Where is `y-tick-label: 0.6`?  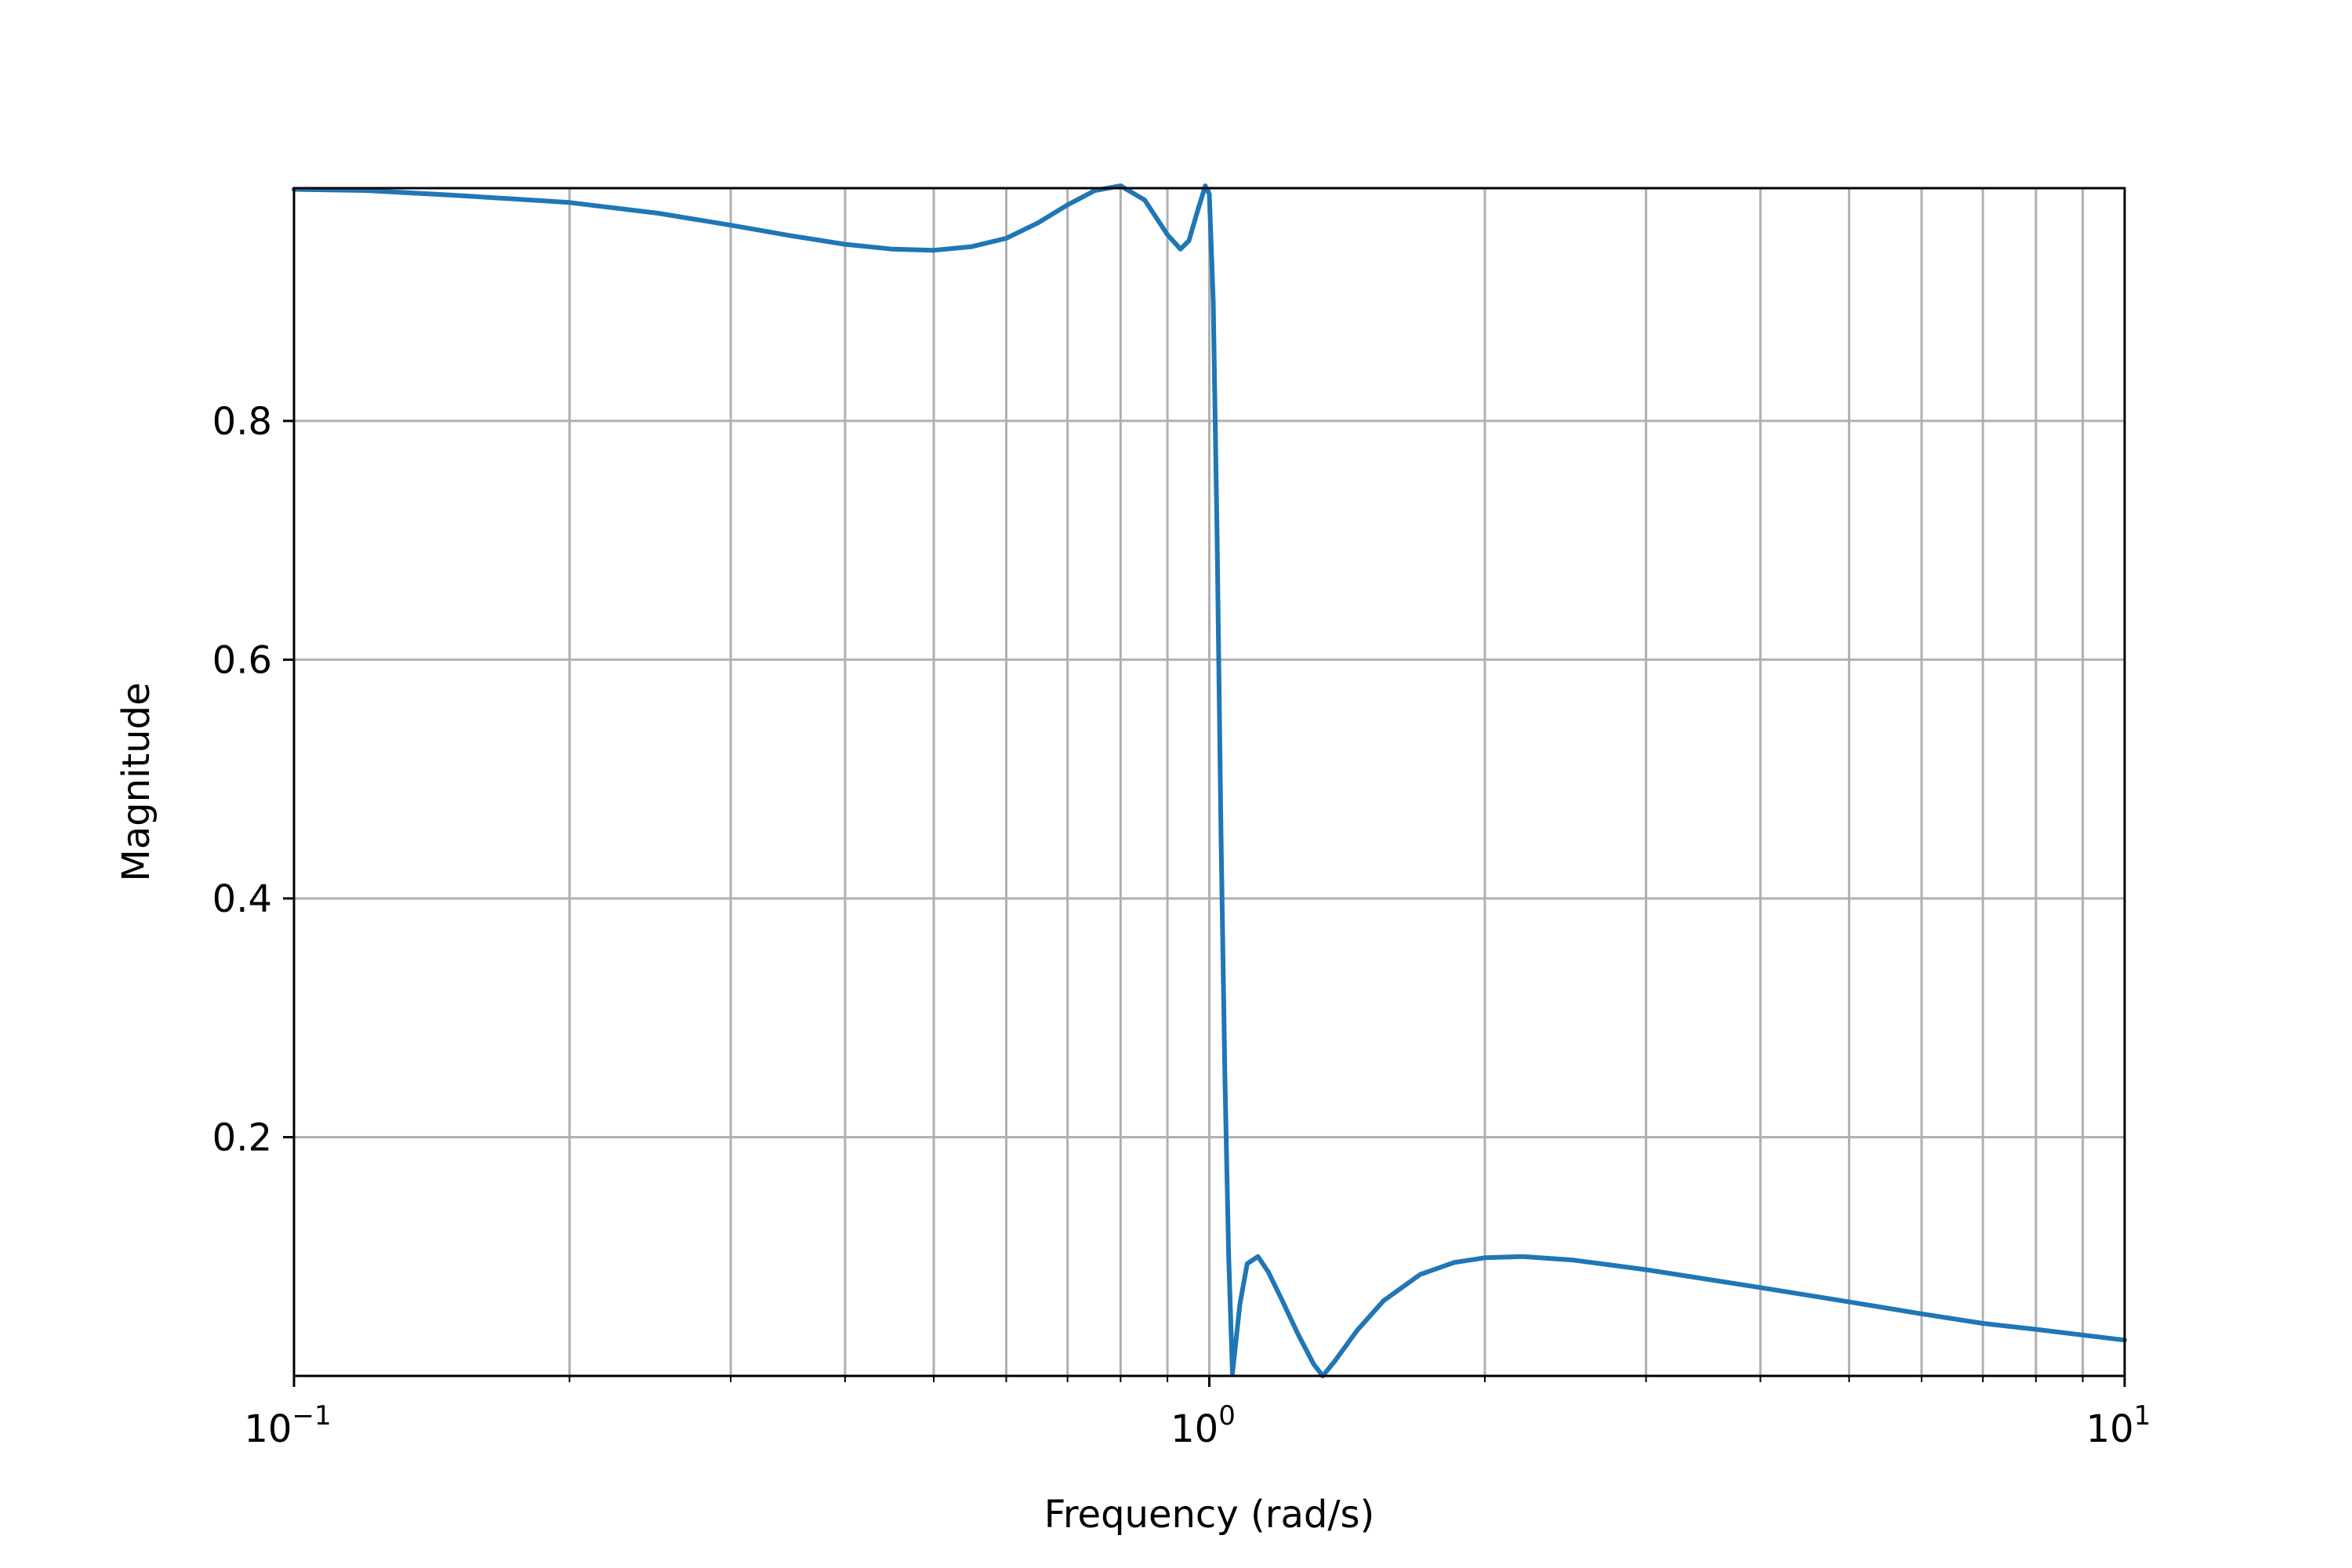 y-tick-label: 0.6 is located at coordinates (242, 660).